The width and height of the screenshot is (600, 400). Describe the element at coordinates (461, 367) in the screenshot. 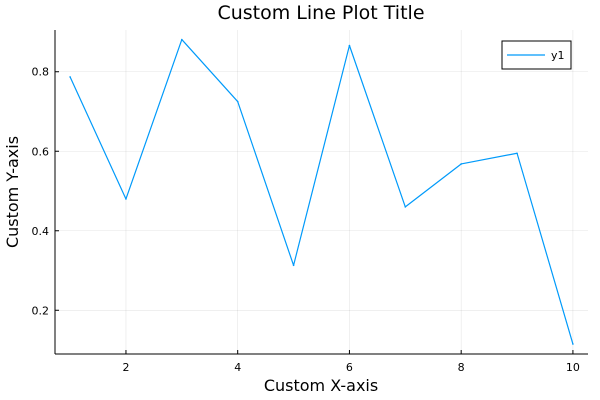

I see `x-tick-label: 8` at that location.